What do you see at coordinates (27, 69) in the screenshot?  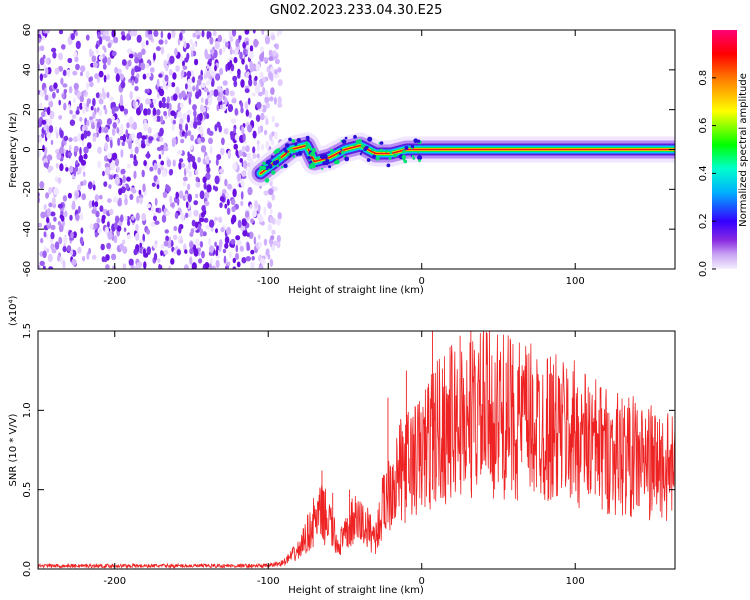 I see `y-tick-label: 40` at bounding box center [27, 69].